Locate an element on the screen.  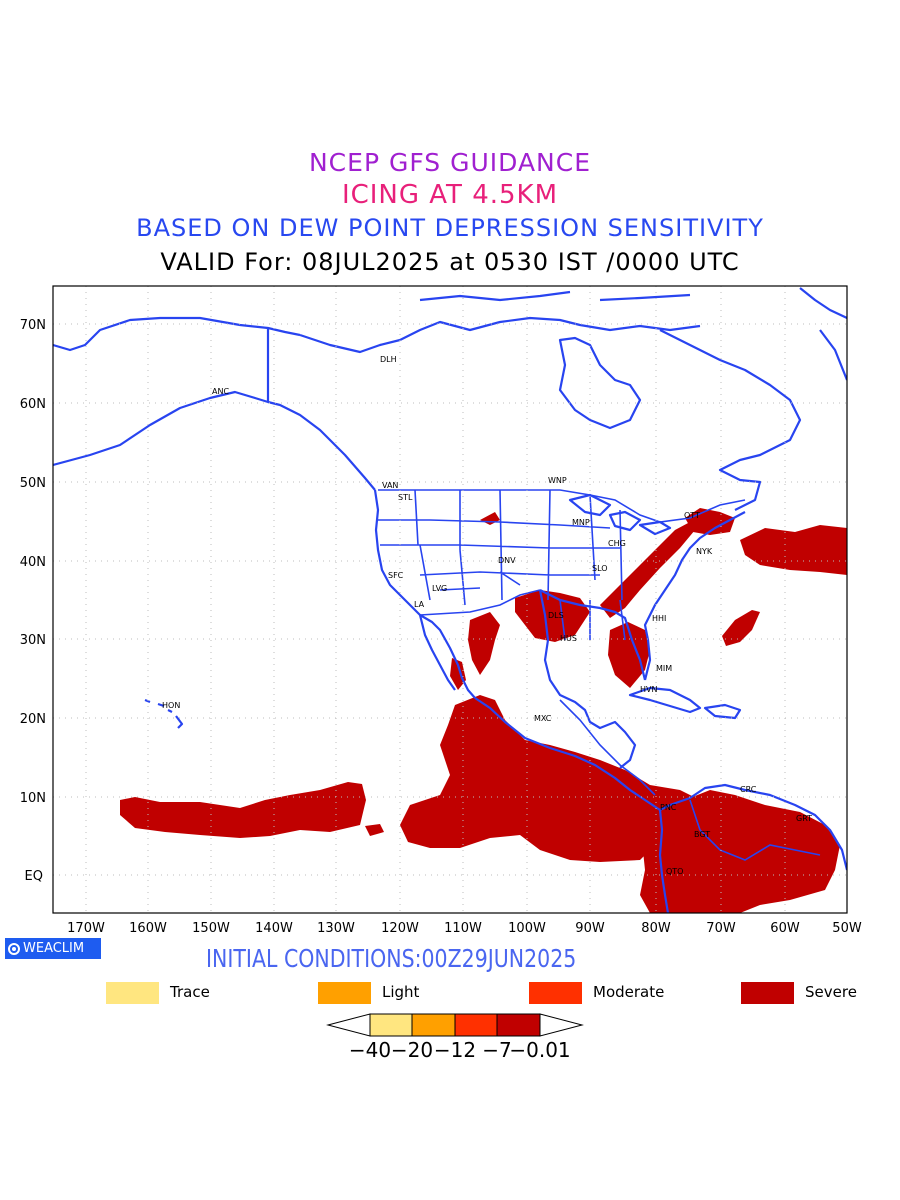
station-ott: OTT is located at coordinates (692, 515).